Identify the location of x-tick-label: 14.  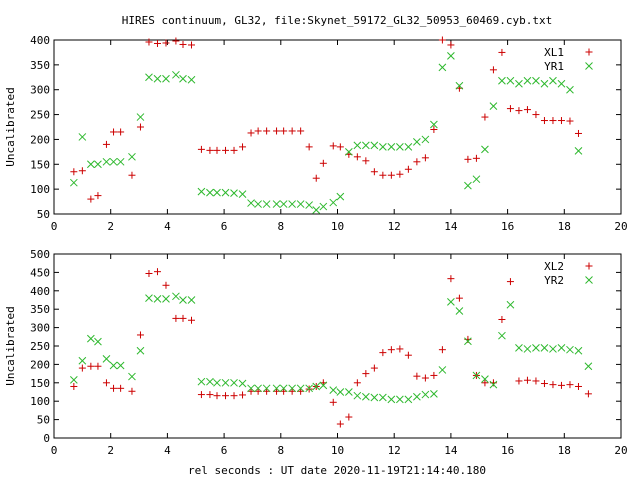
(451, 450).